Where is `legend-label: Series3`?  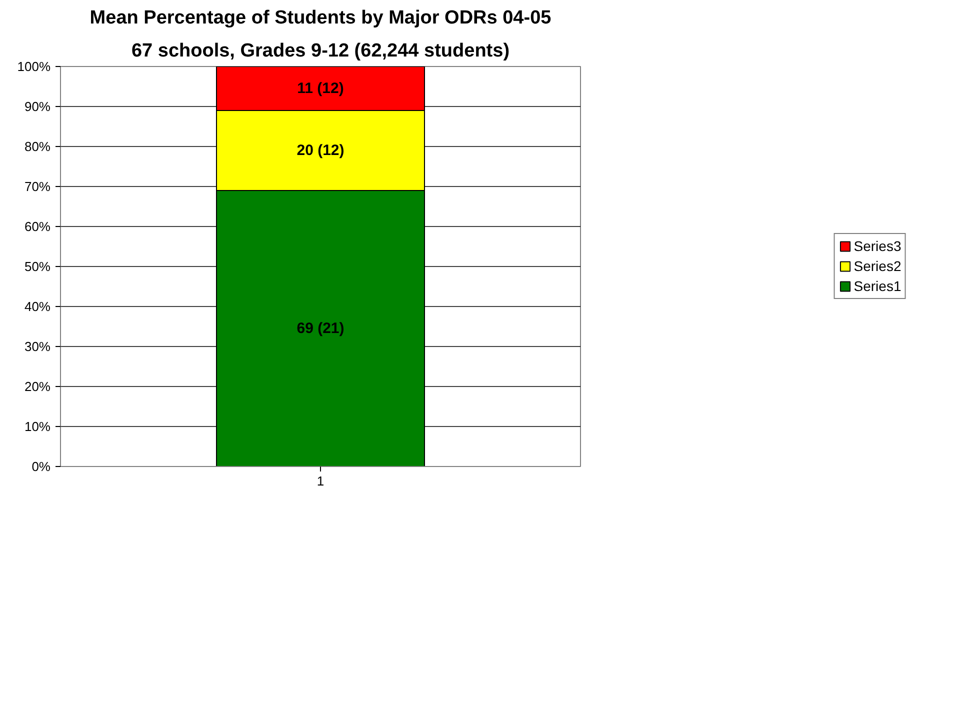 legend-label: Series3 is located at coordinates (878, 246).